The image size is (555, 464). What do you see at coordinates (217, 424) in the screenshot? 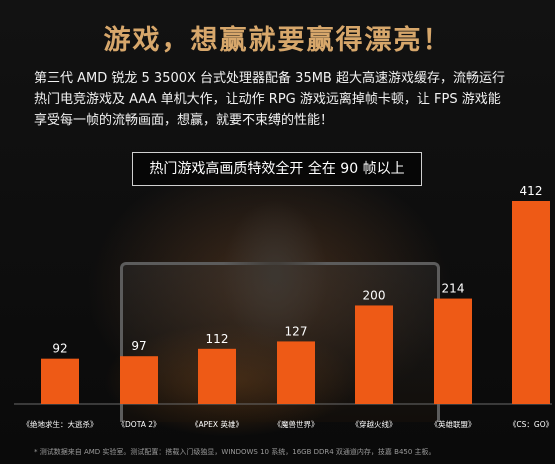
I see `category-label-2: 《APEX 英雄》` at bounding box center [217, 424].